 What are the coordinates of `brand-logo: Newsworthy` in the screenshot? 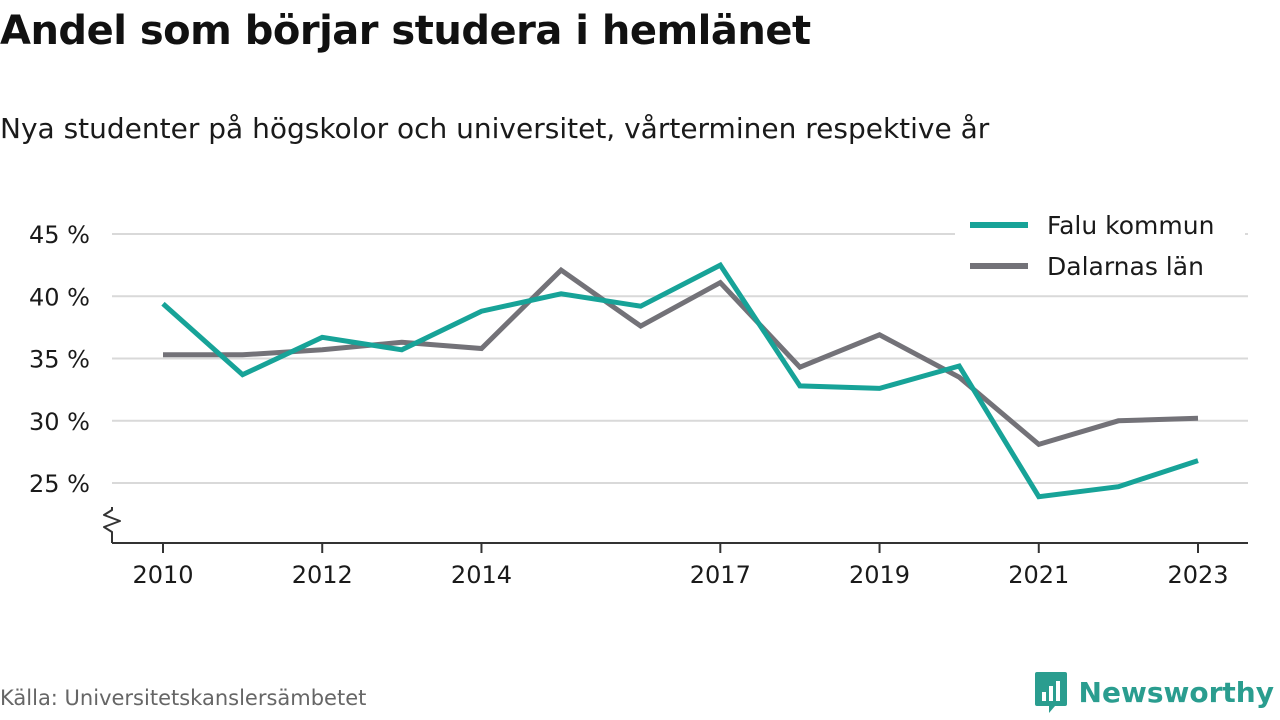 It's located at (1153, 692).